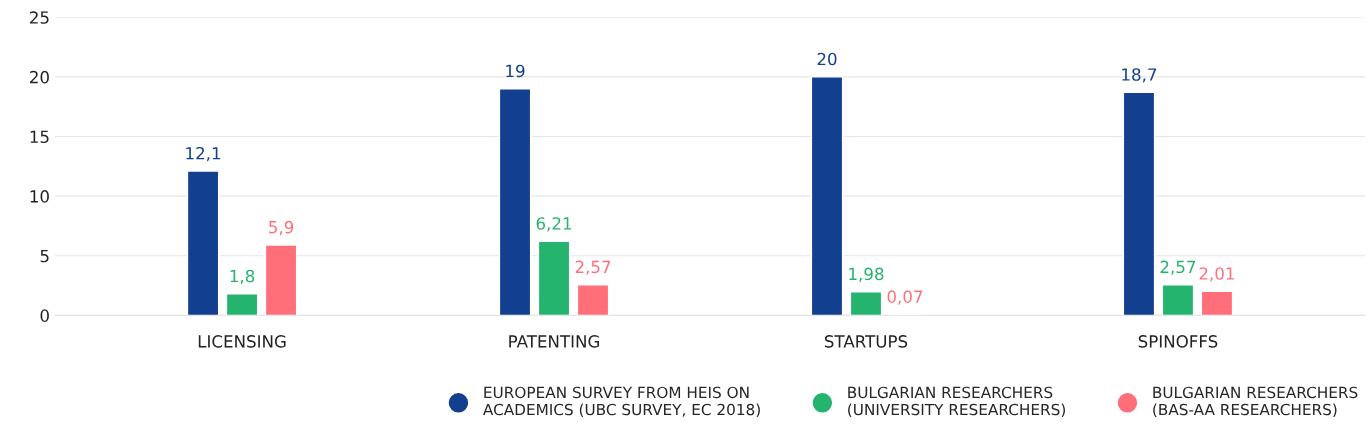 This screenshot has height=432, width=1372. Describe the element at coordinates (39, 196) in the screenshot. I see `y-tick-label: 10` at that location.